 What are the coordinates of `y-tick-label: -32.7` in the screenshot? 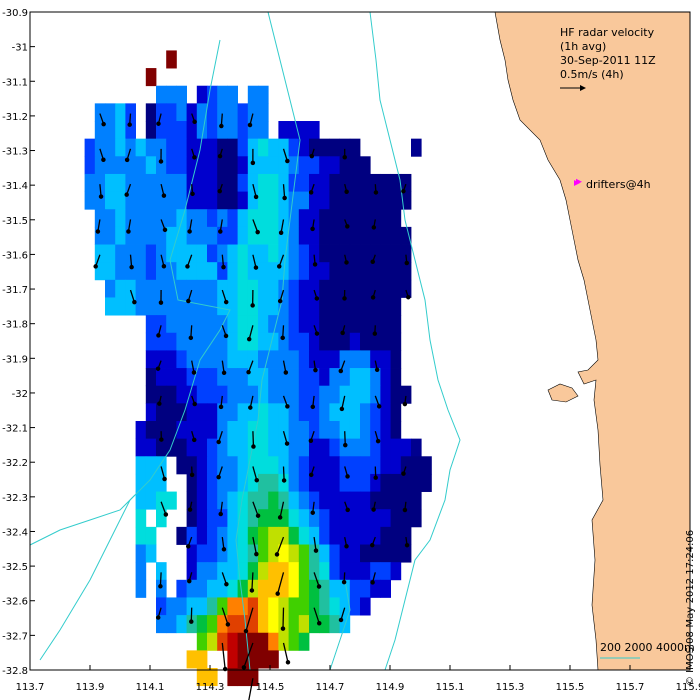 It's located at (15, 636).